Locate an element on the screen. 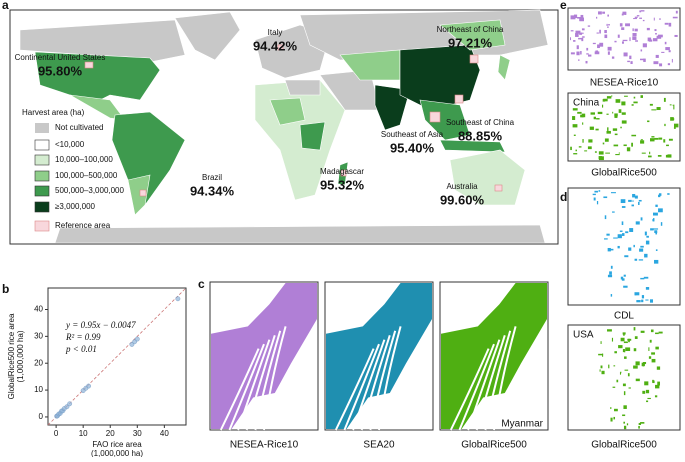 This screenshot has height=462, width=685. region-accuracy: 97.21% is located at coordinates (470, 42).